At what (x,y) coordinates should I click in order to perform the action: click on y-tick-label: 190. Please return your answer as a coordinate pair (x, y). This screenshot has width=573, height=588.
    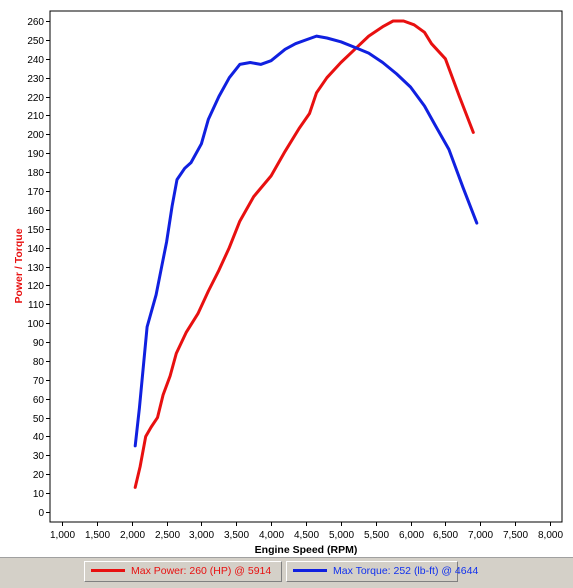
    Looking at the image, I should click on (35, 154).